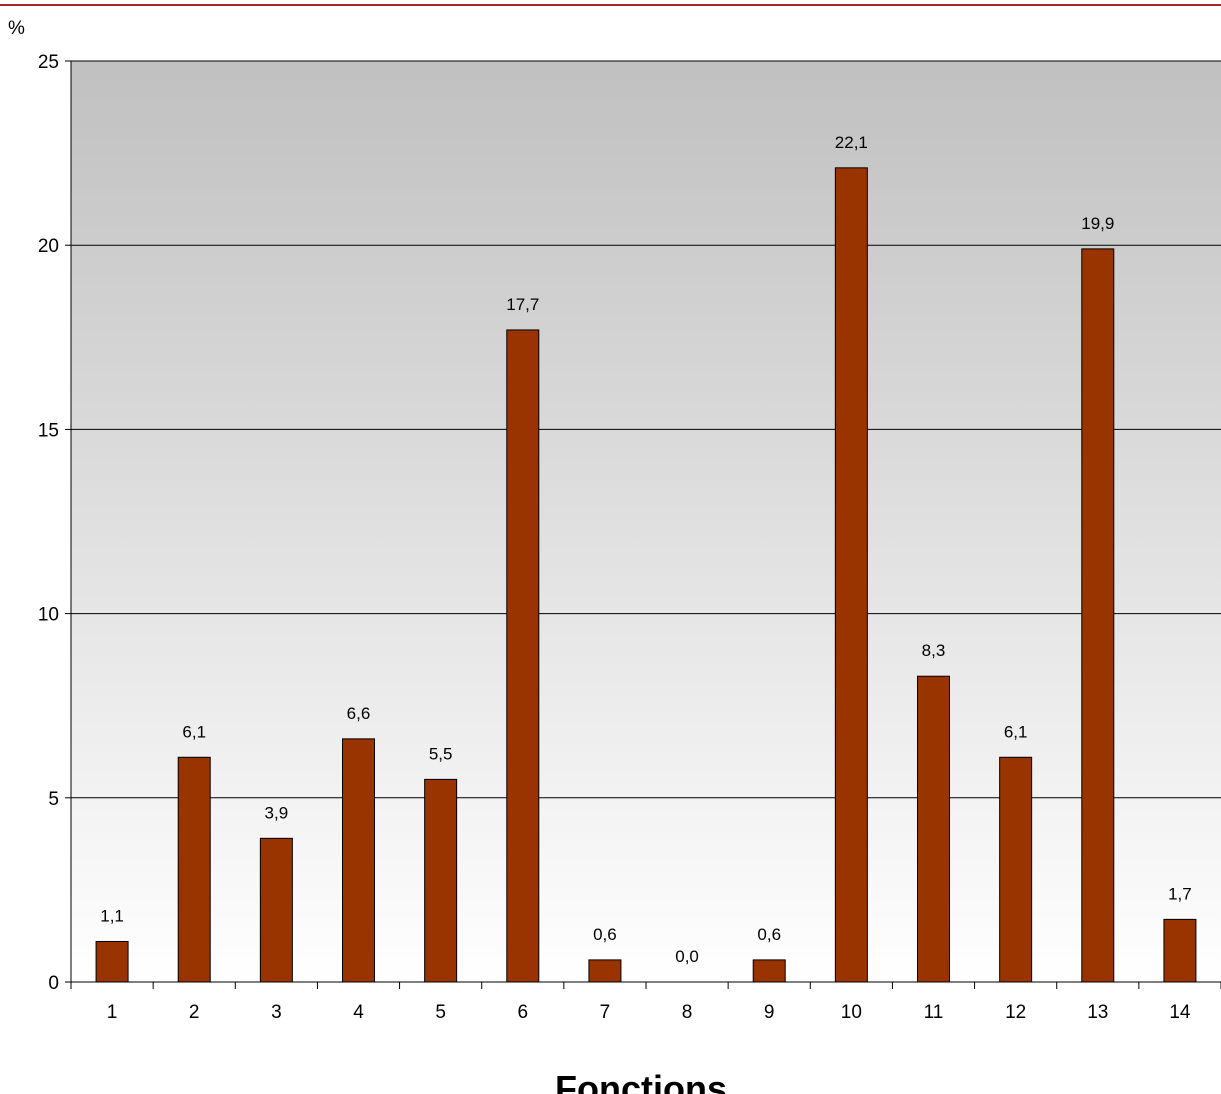  Describe the element at coordinates (276, 1012) in the screenshot. I see `x-tick-label-3: 3` at that location.